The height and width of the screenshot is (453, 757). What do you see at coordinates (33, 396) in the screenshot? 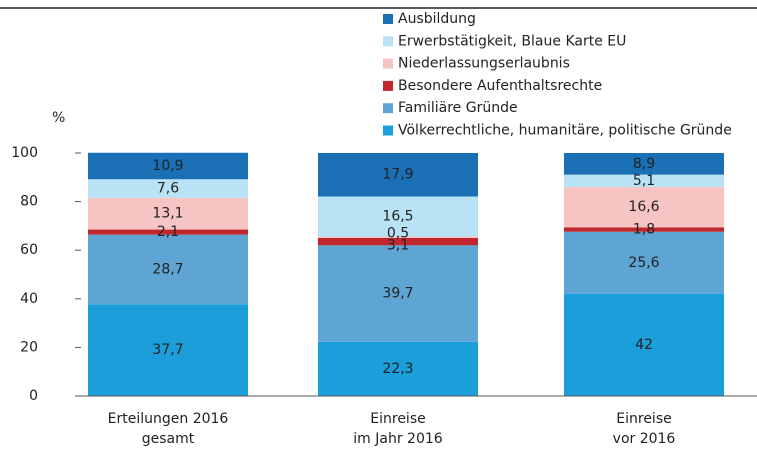
I see `y-tick-label: 0` at bounding box center [33, 396].